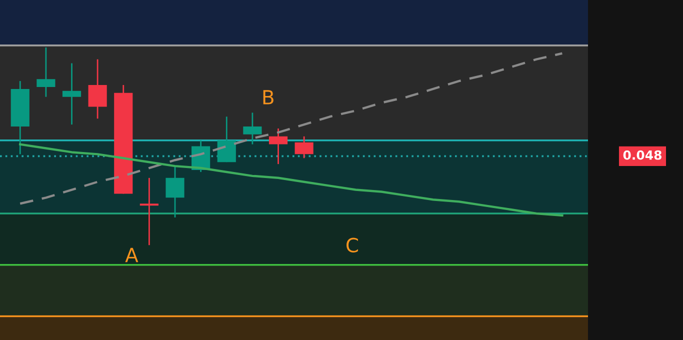 The width and height of the screenshot is (683, 340). Describe the element at coordinates (131, 255) in the screenshot. I see `text: A` at that location.